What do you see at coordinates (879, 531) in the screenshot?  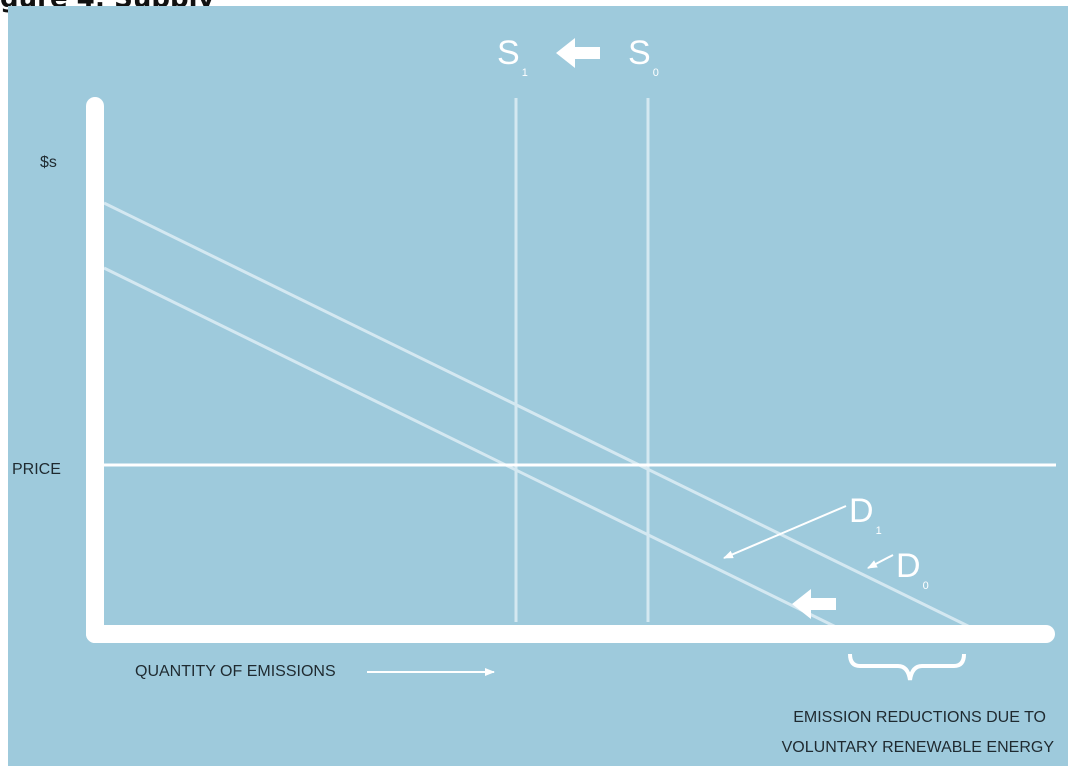 I see `demand-label-d1-subscript: 1` at bounding box center [879, 531].